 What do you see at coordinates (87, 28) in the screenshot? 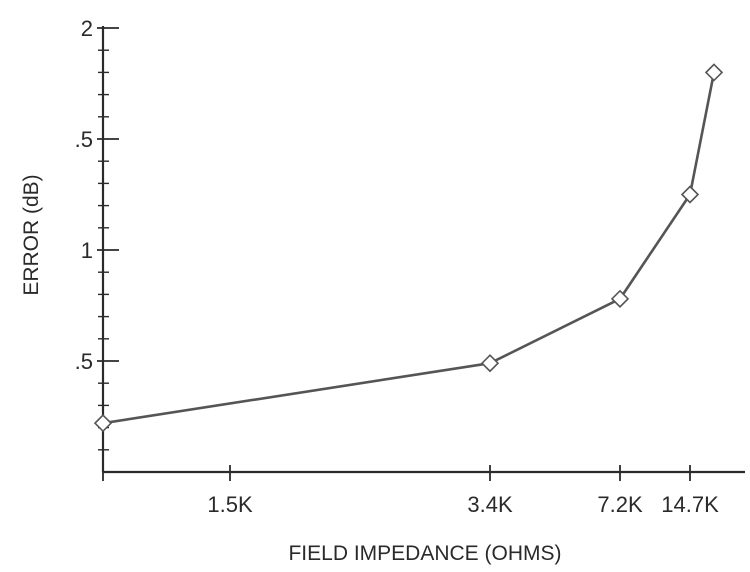
I see `y-tick-label: 2` at bounding box center [87, 28].